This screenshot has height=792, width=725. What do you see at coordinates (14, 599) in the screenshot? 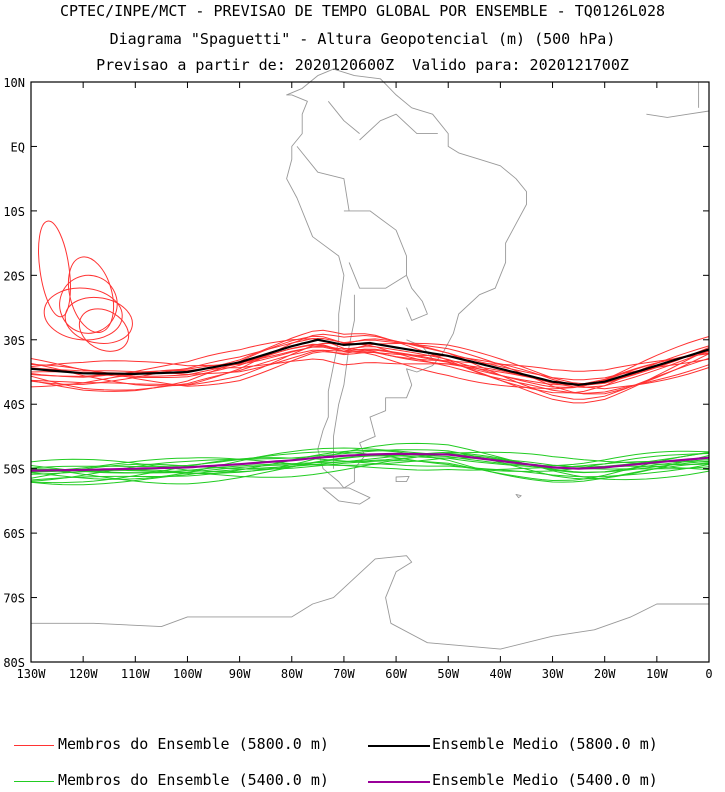
I see `y-tick-label: 70S` at bounding box center [14, 599].